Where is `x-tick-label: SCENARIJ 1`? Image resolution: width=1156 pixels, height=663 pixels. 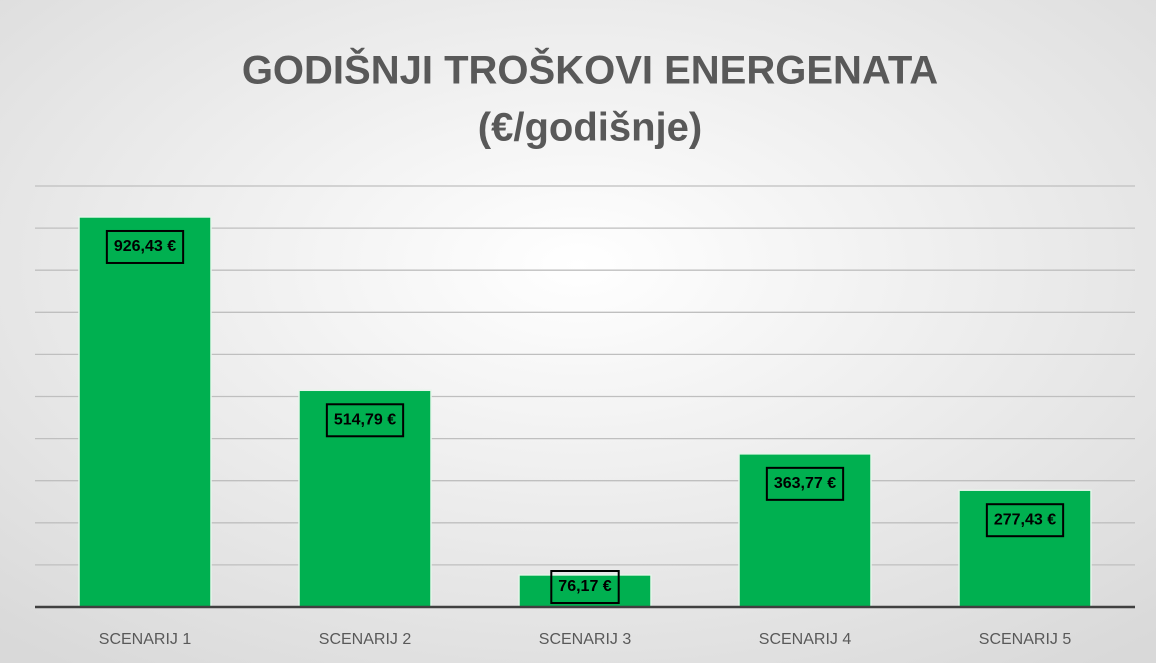
x-tick-label: SCENARIJ 1 is located at coordinates (145, 639).